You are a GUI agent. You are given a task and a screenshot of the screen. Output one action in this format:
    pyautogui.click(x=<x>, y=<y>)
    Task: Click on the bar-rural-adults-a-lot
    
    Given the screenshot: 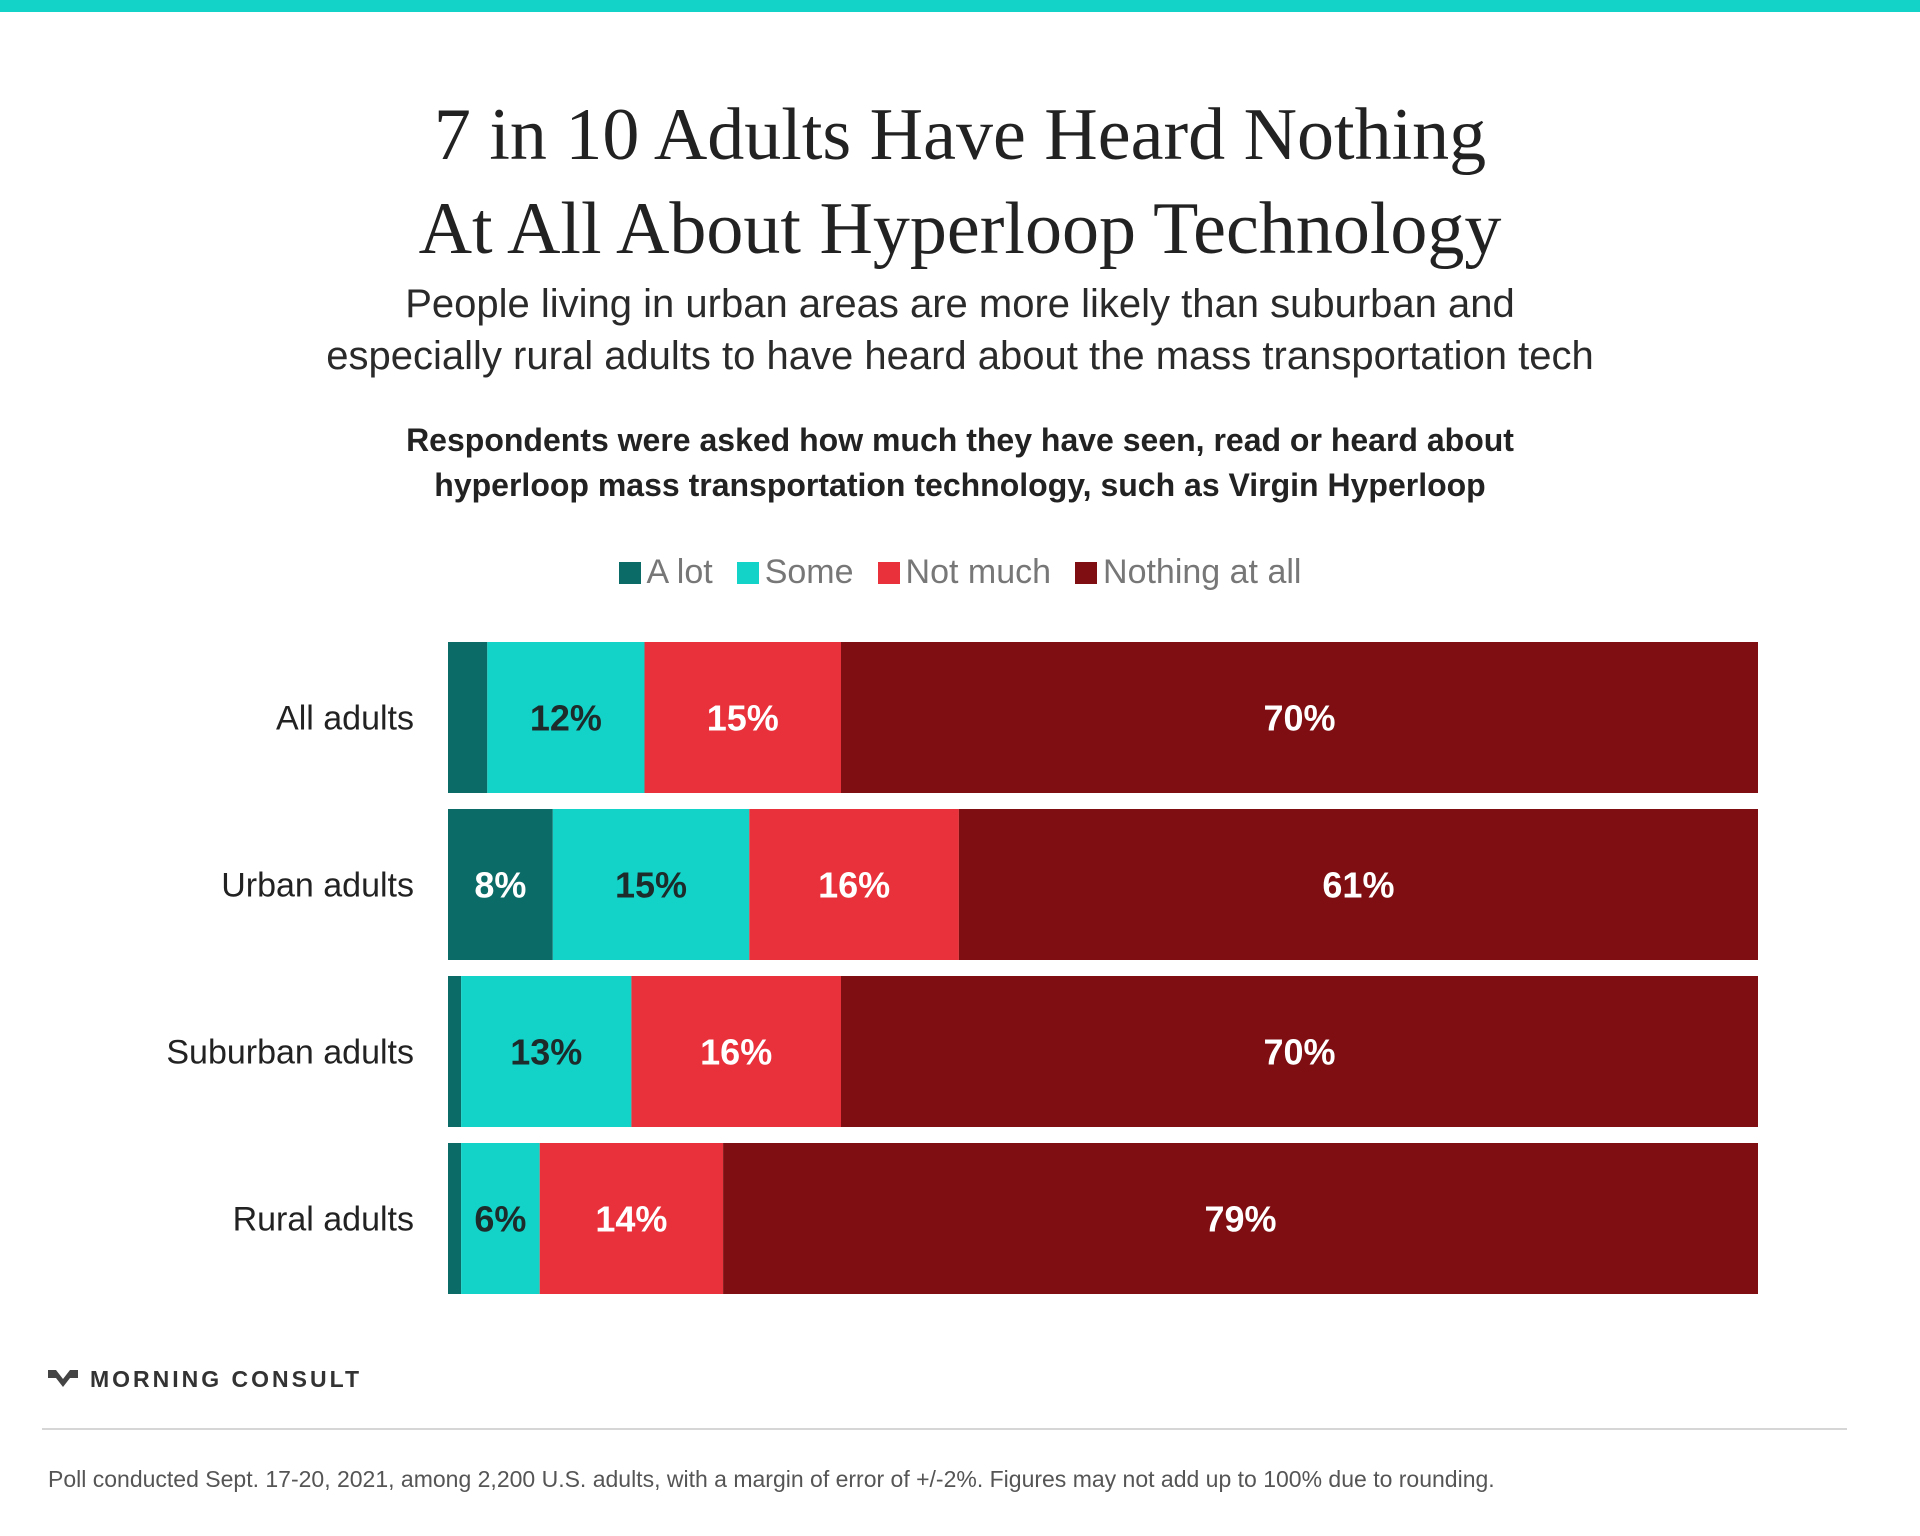 What is the action you would take?
    pyautogui.click(x=455, y=1218)
    